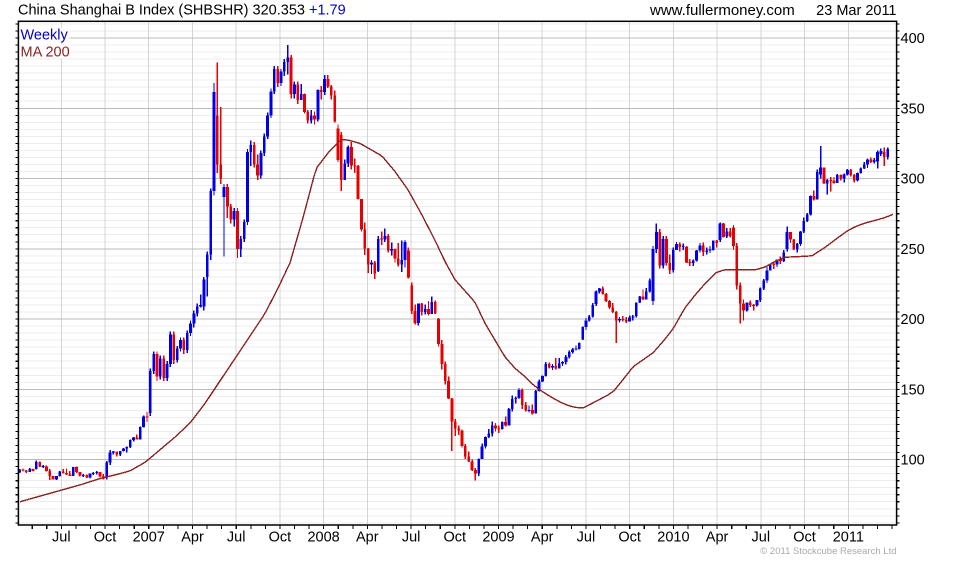 The image size is (980, 565). Describe the element at coordinates (498, 538) in the screenshot. I see `svg-text: 2009` at that location.